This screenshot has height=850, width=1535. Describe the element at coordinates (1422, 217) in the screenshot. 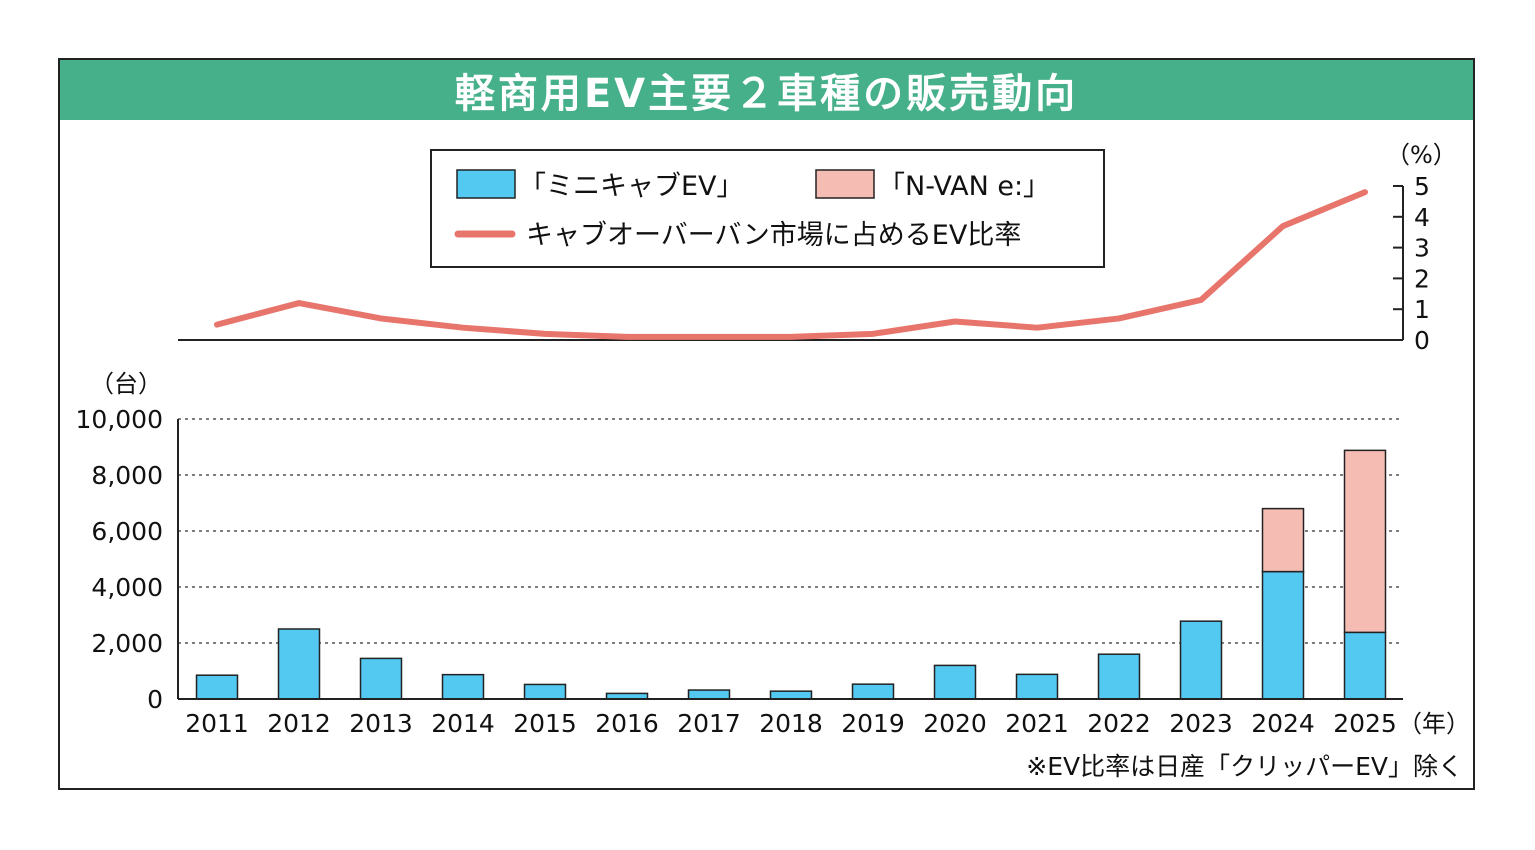

I see `line-ytick-label: 4` at that location.